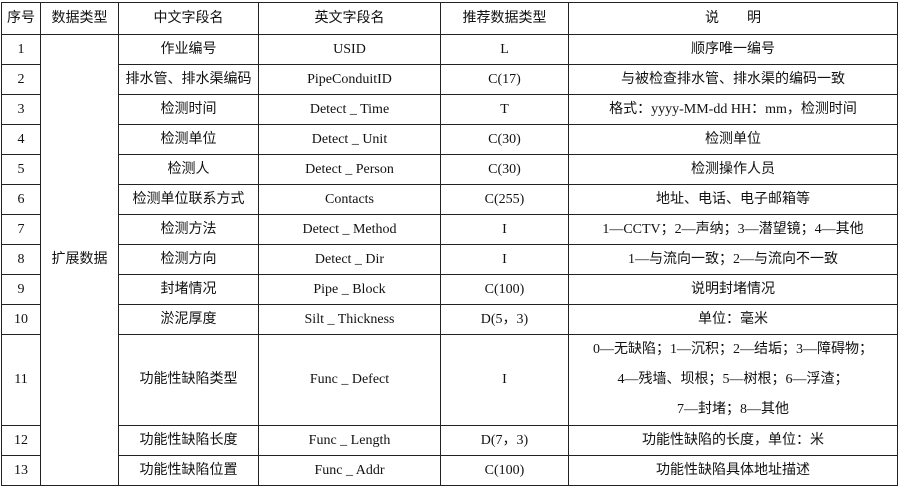 This screenshot has height=501, width=900. Describe the element at coordinates (349, 259) in the screenshot. I see `en-field-name: Detect _ Dir` at that location.